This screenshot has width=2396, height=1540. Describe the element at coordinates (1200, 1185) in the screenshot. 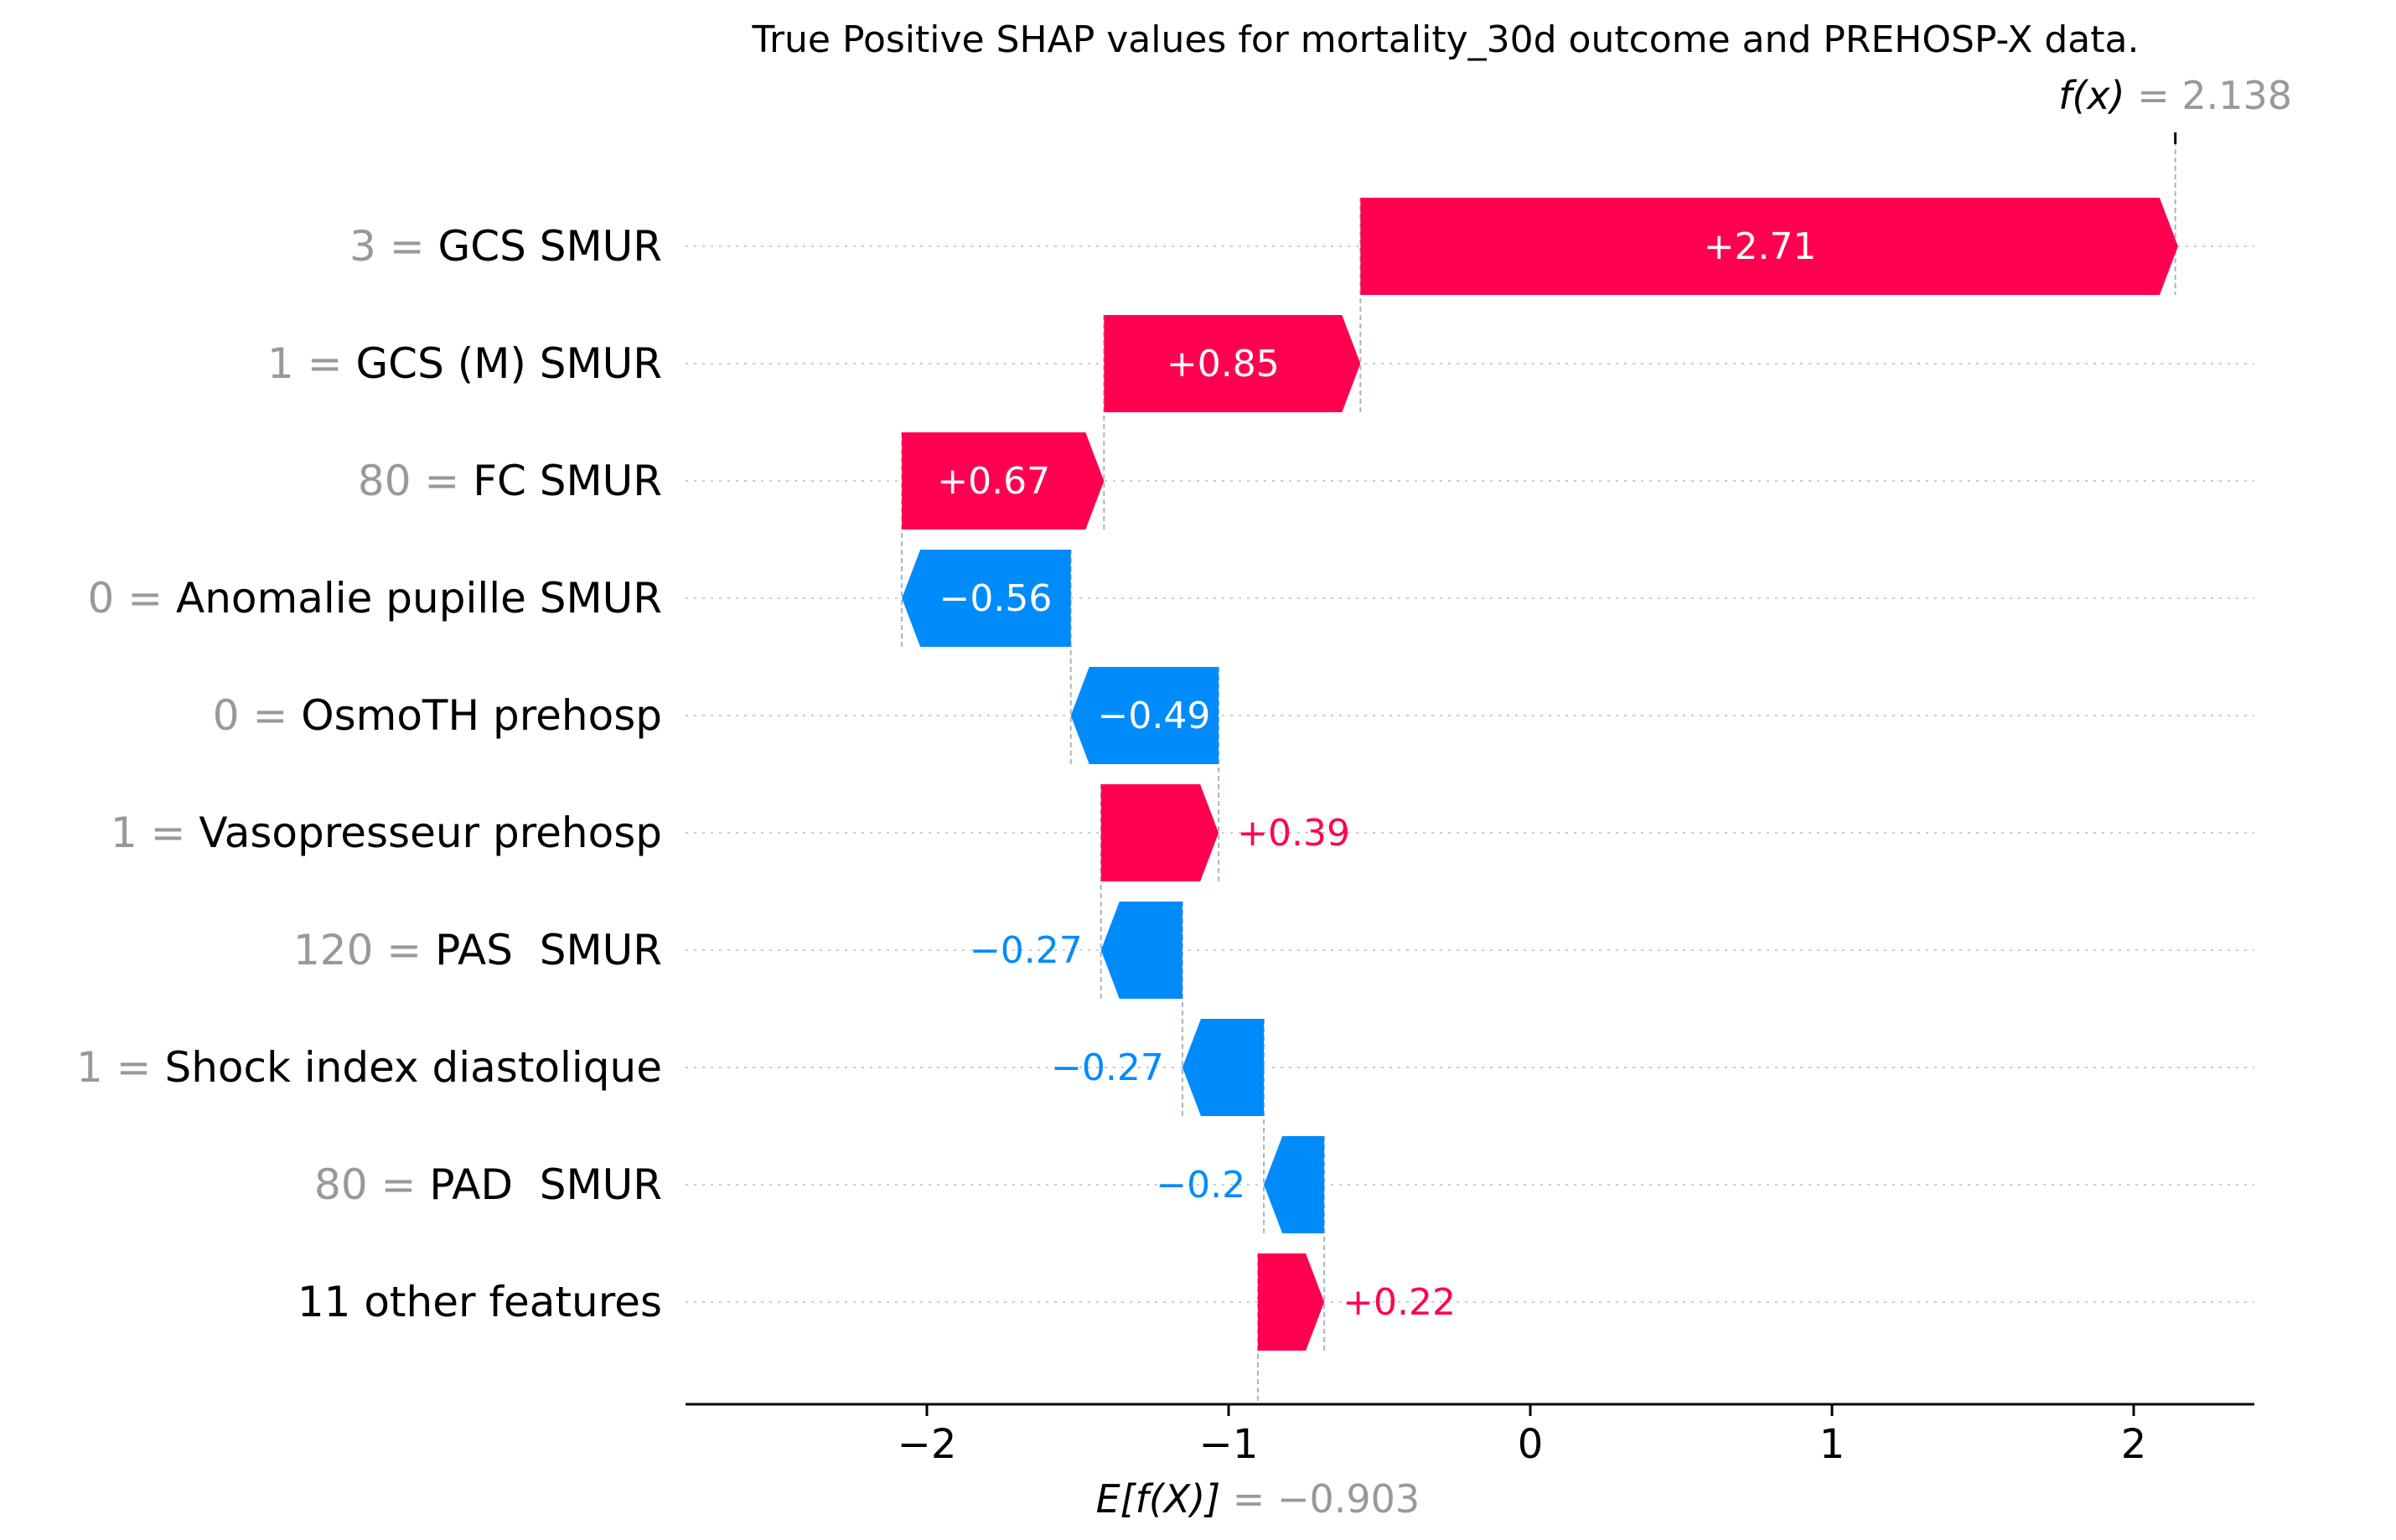

I see `bar-value-label: −0.2` at that location.